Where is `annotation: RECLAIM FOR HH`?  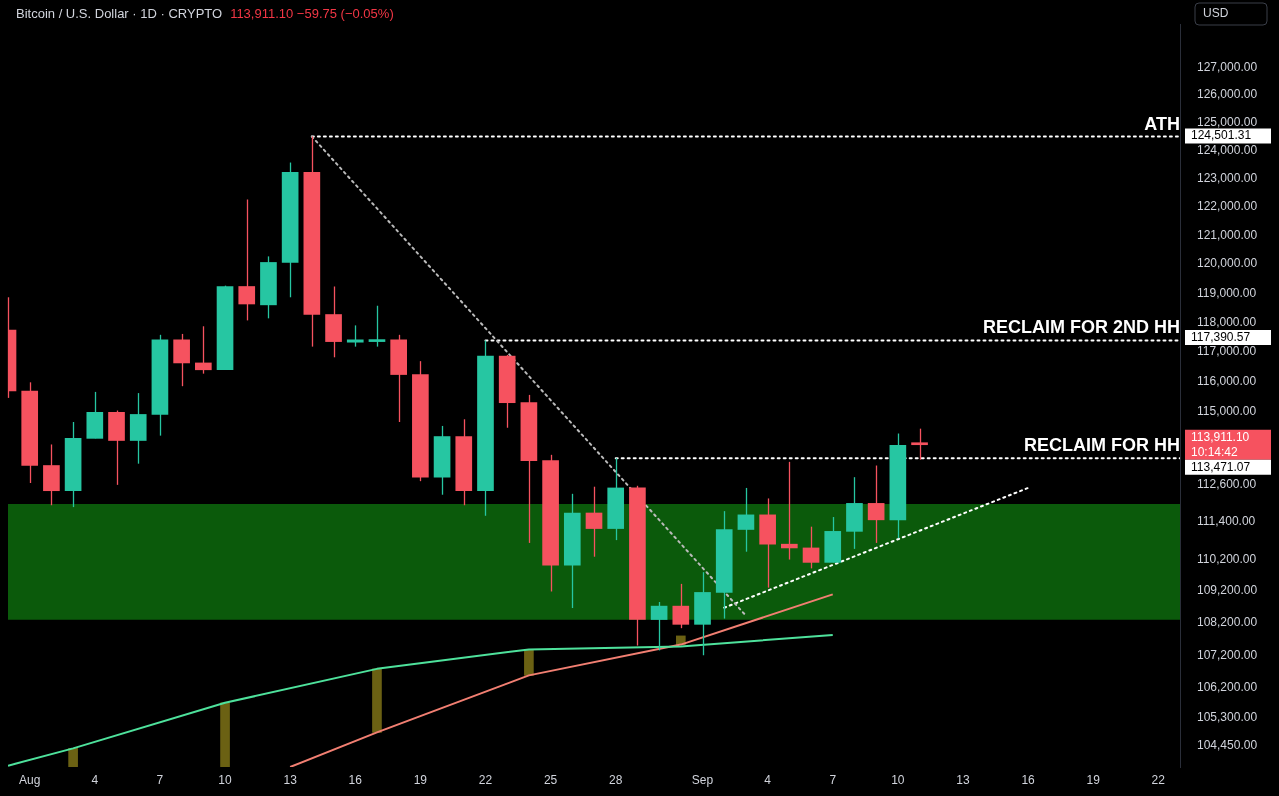 annotation: RECLAIM FOR HH is located at coordinates (1102, 445).